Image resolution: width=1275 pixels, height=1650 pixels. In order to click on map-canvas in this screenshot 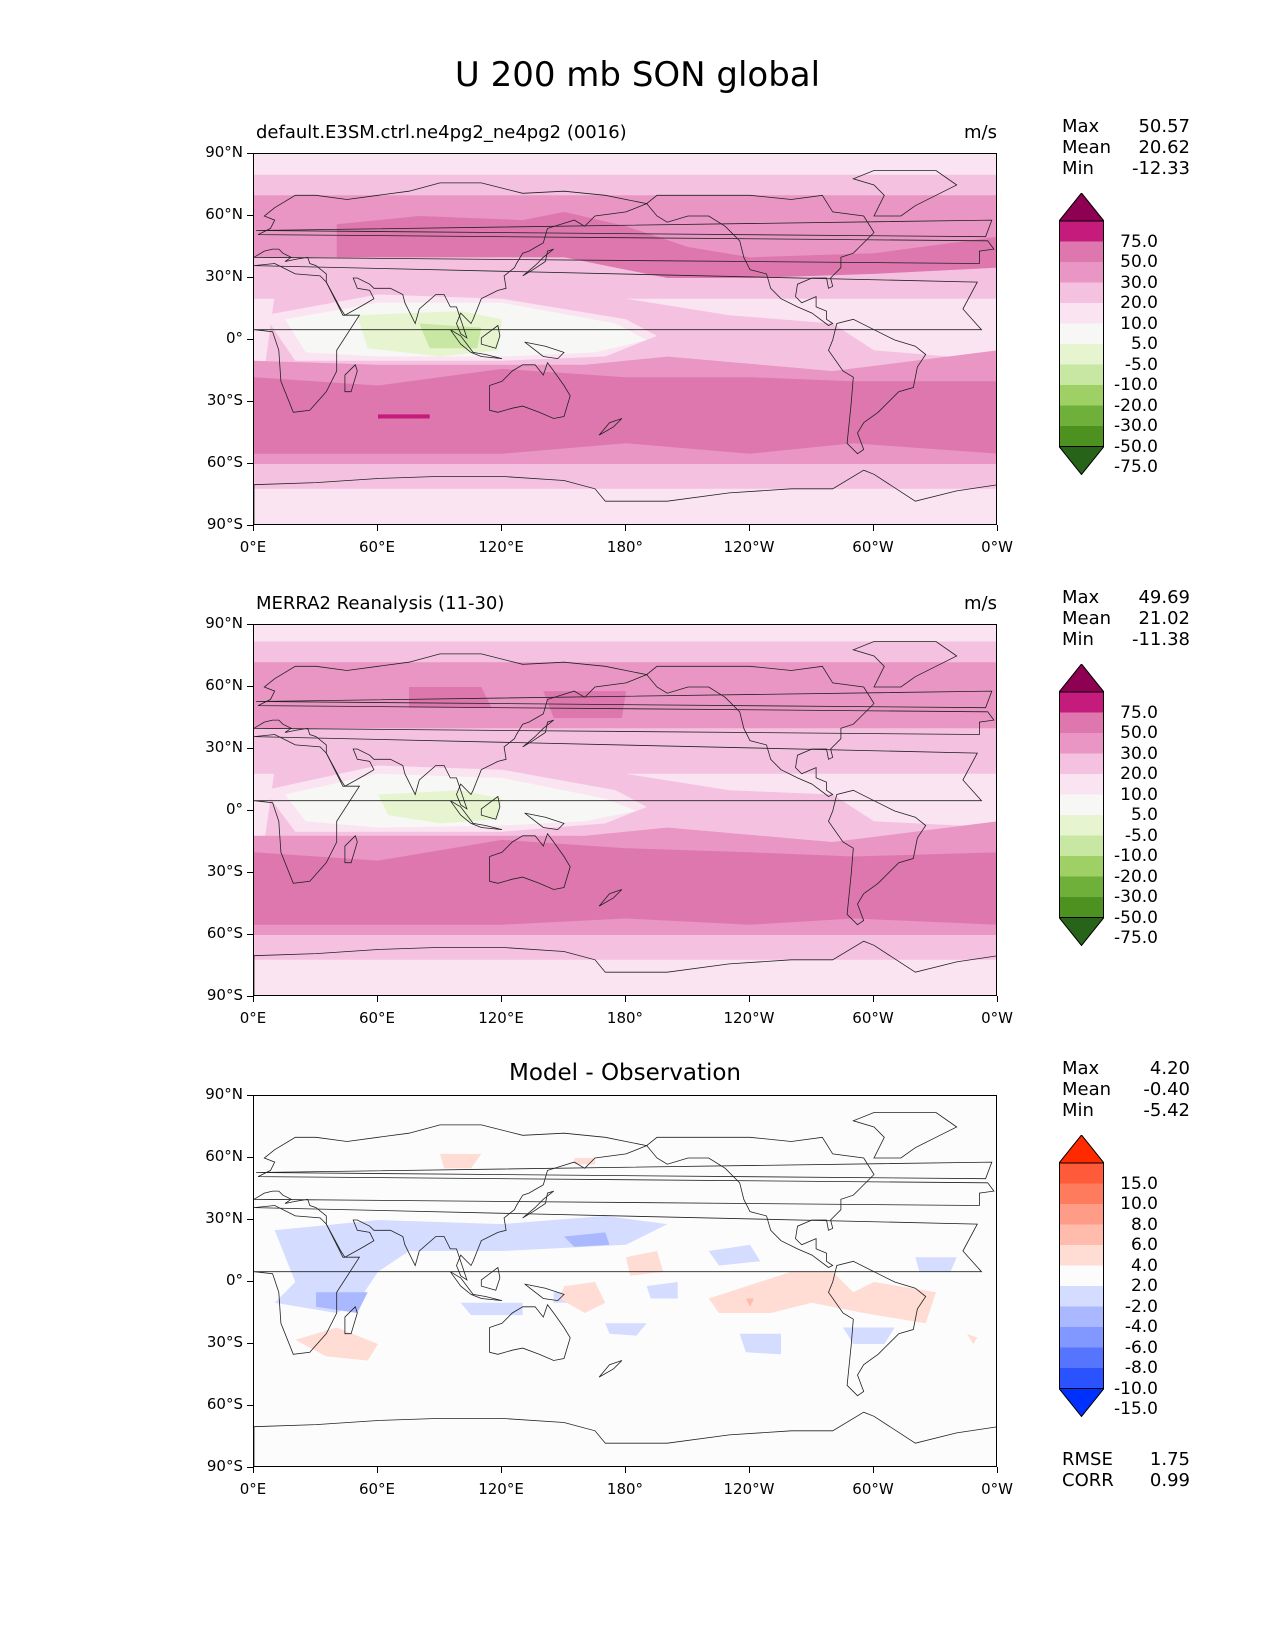, I will do `click(625, 1281)`.